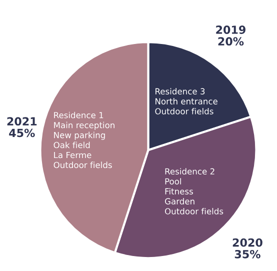 The height and width of the screenshot is (271, 277). Describe the element at coordinates (231, 30) in the screenshot. I see `slice-label: 2019` at that location.